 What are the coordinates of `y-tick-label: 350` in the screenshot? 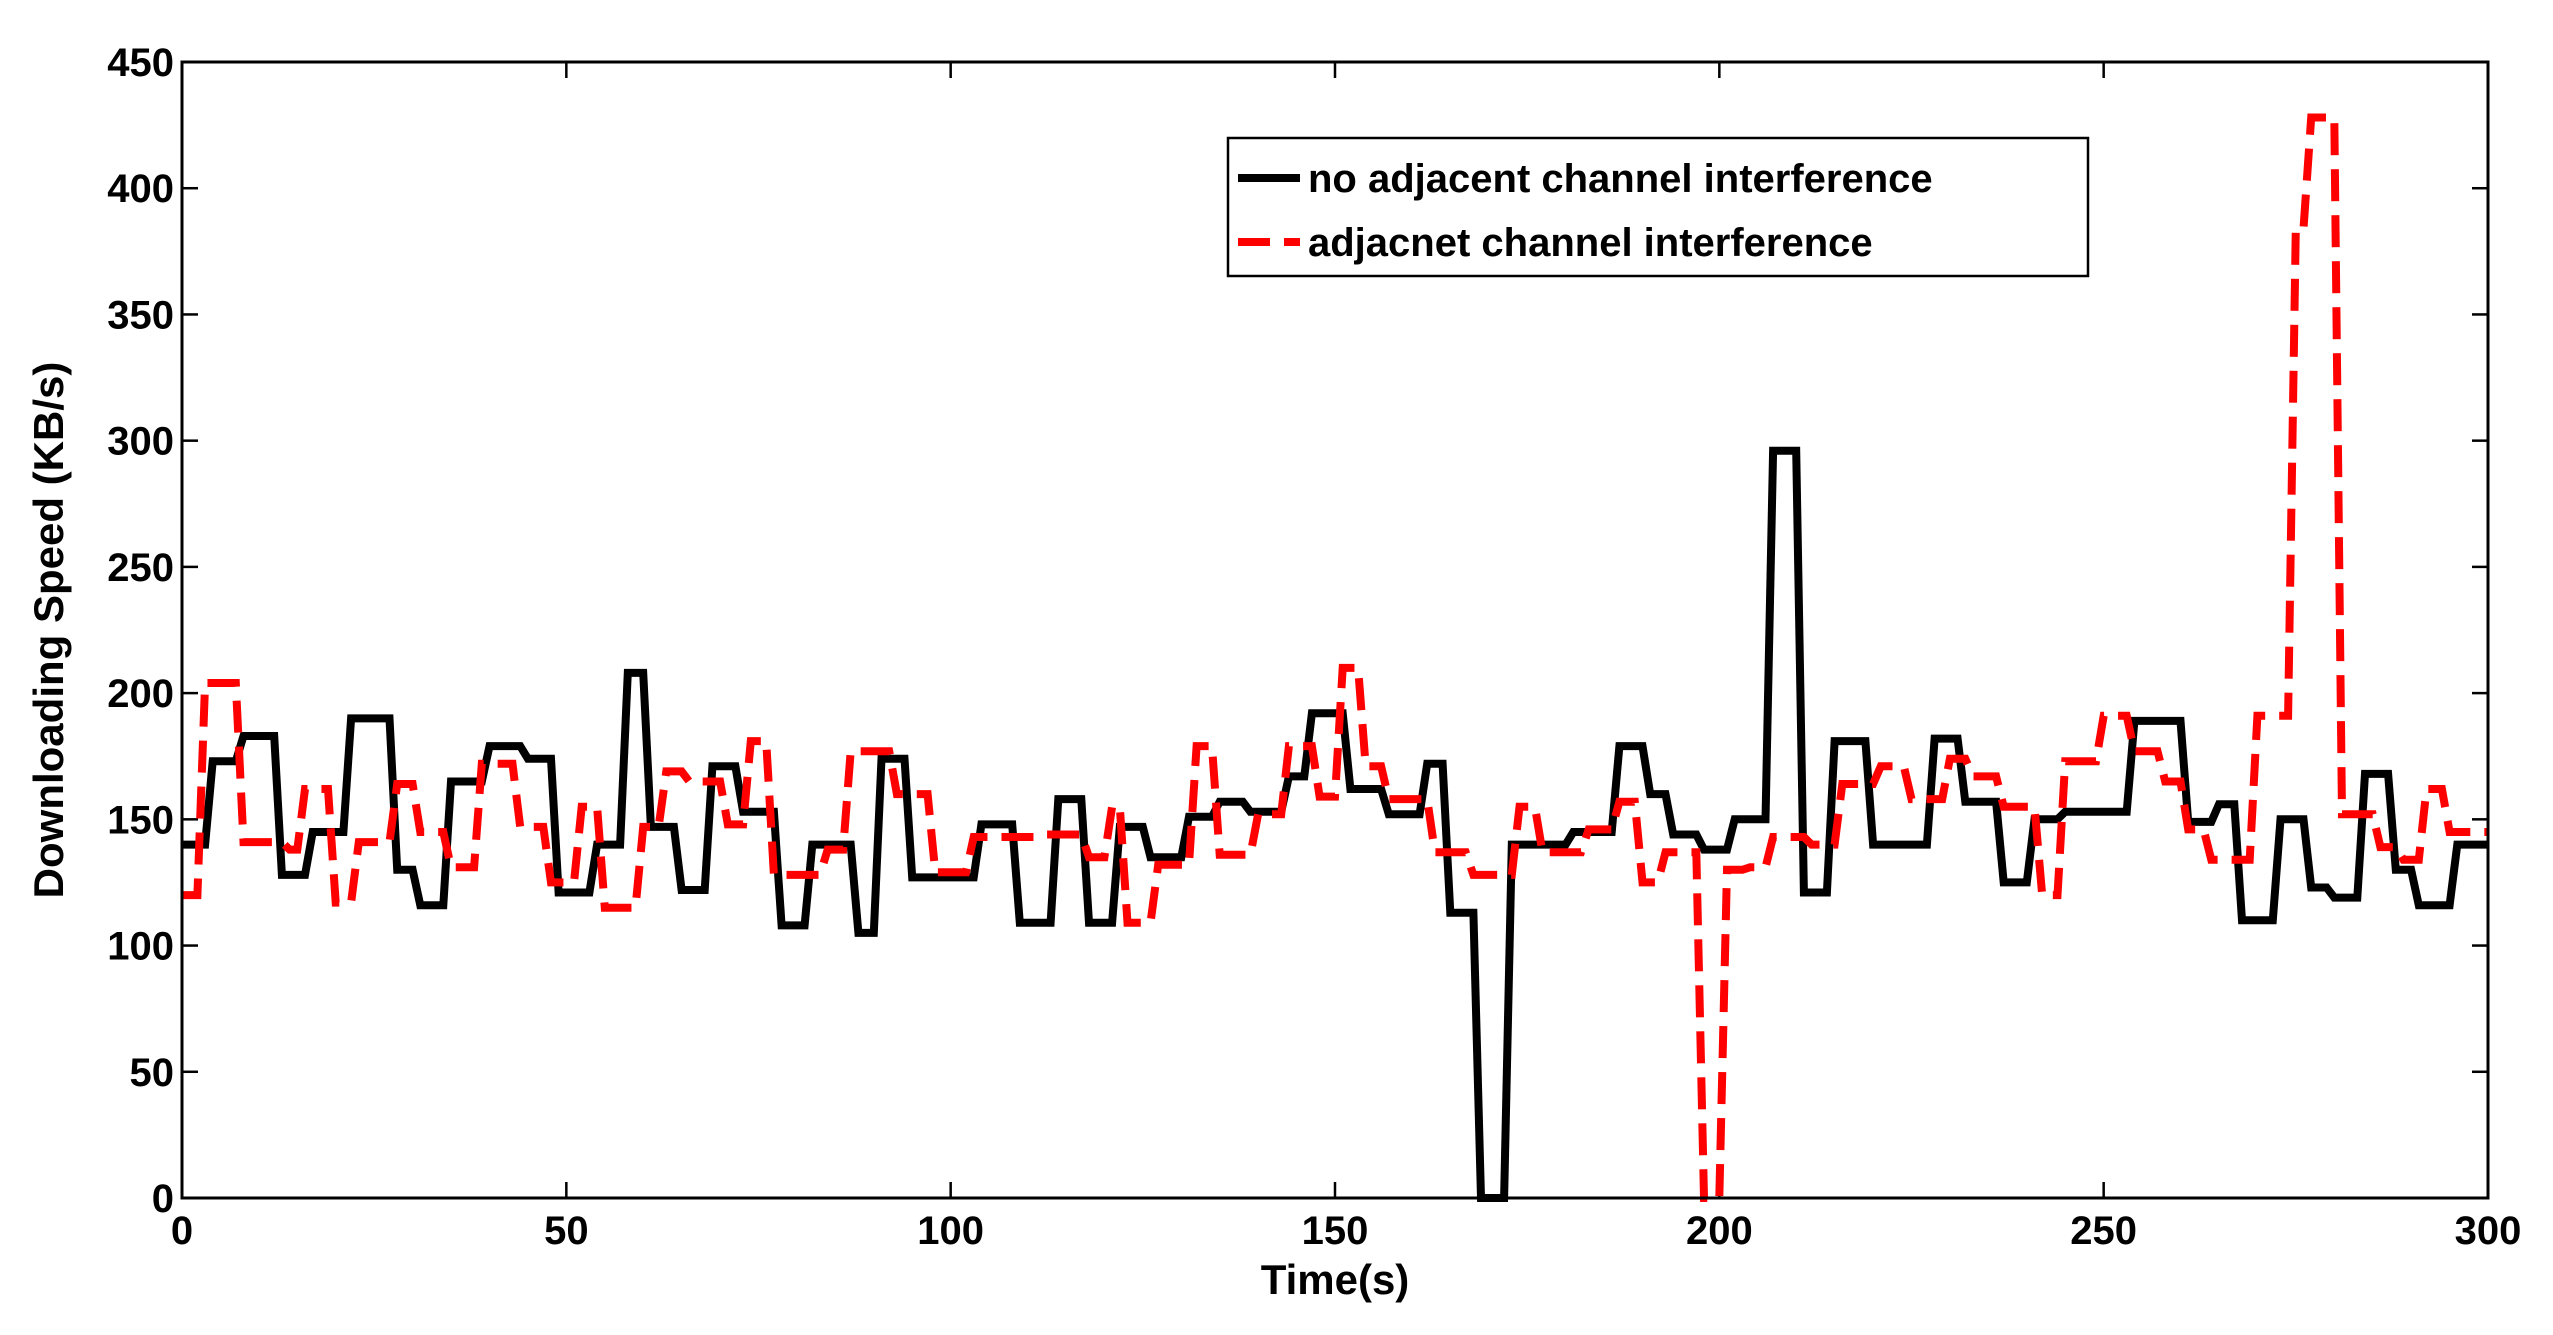 It's located at (140, 315).